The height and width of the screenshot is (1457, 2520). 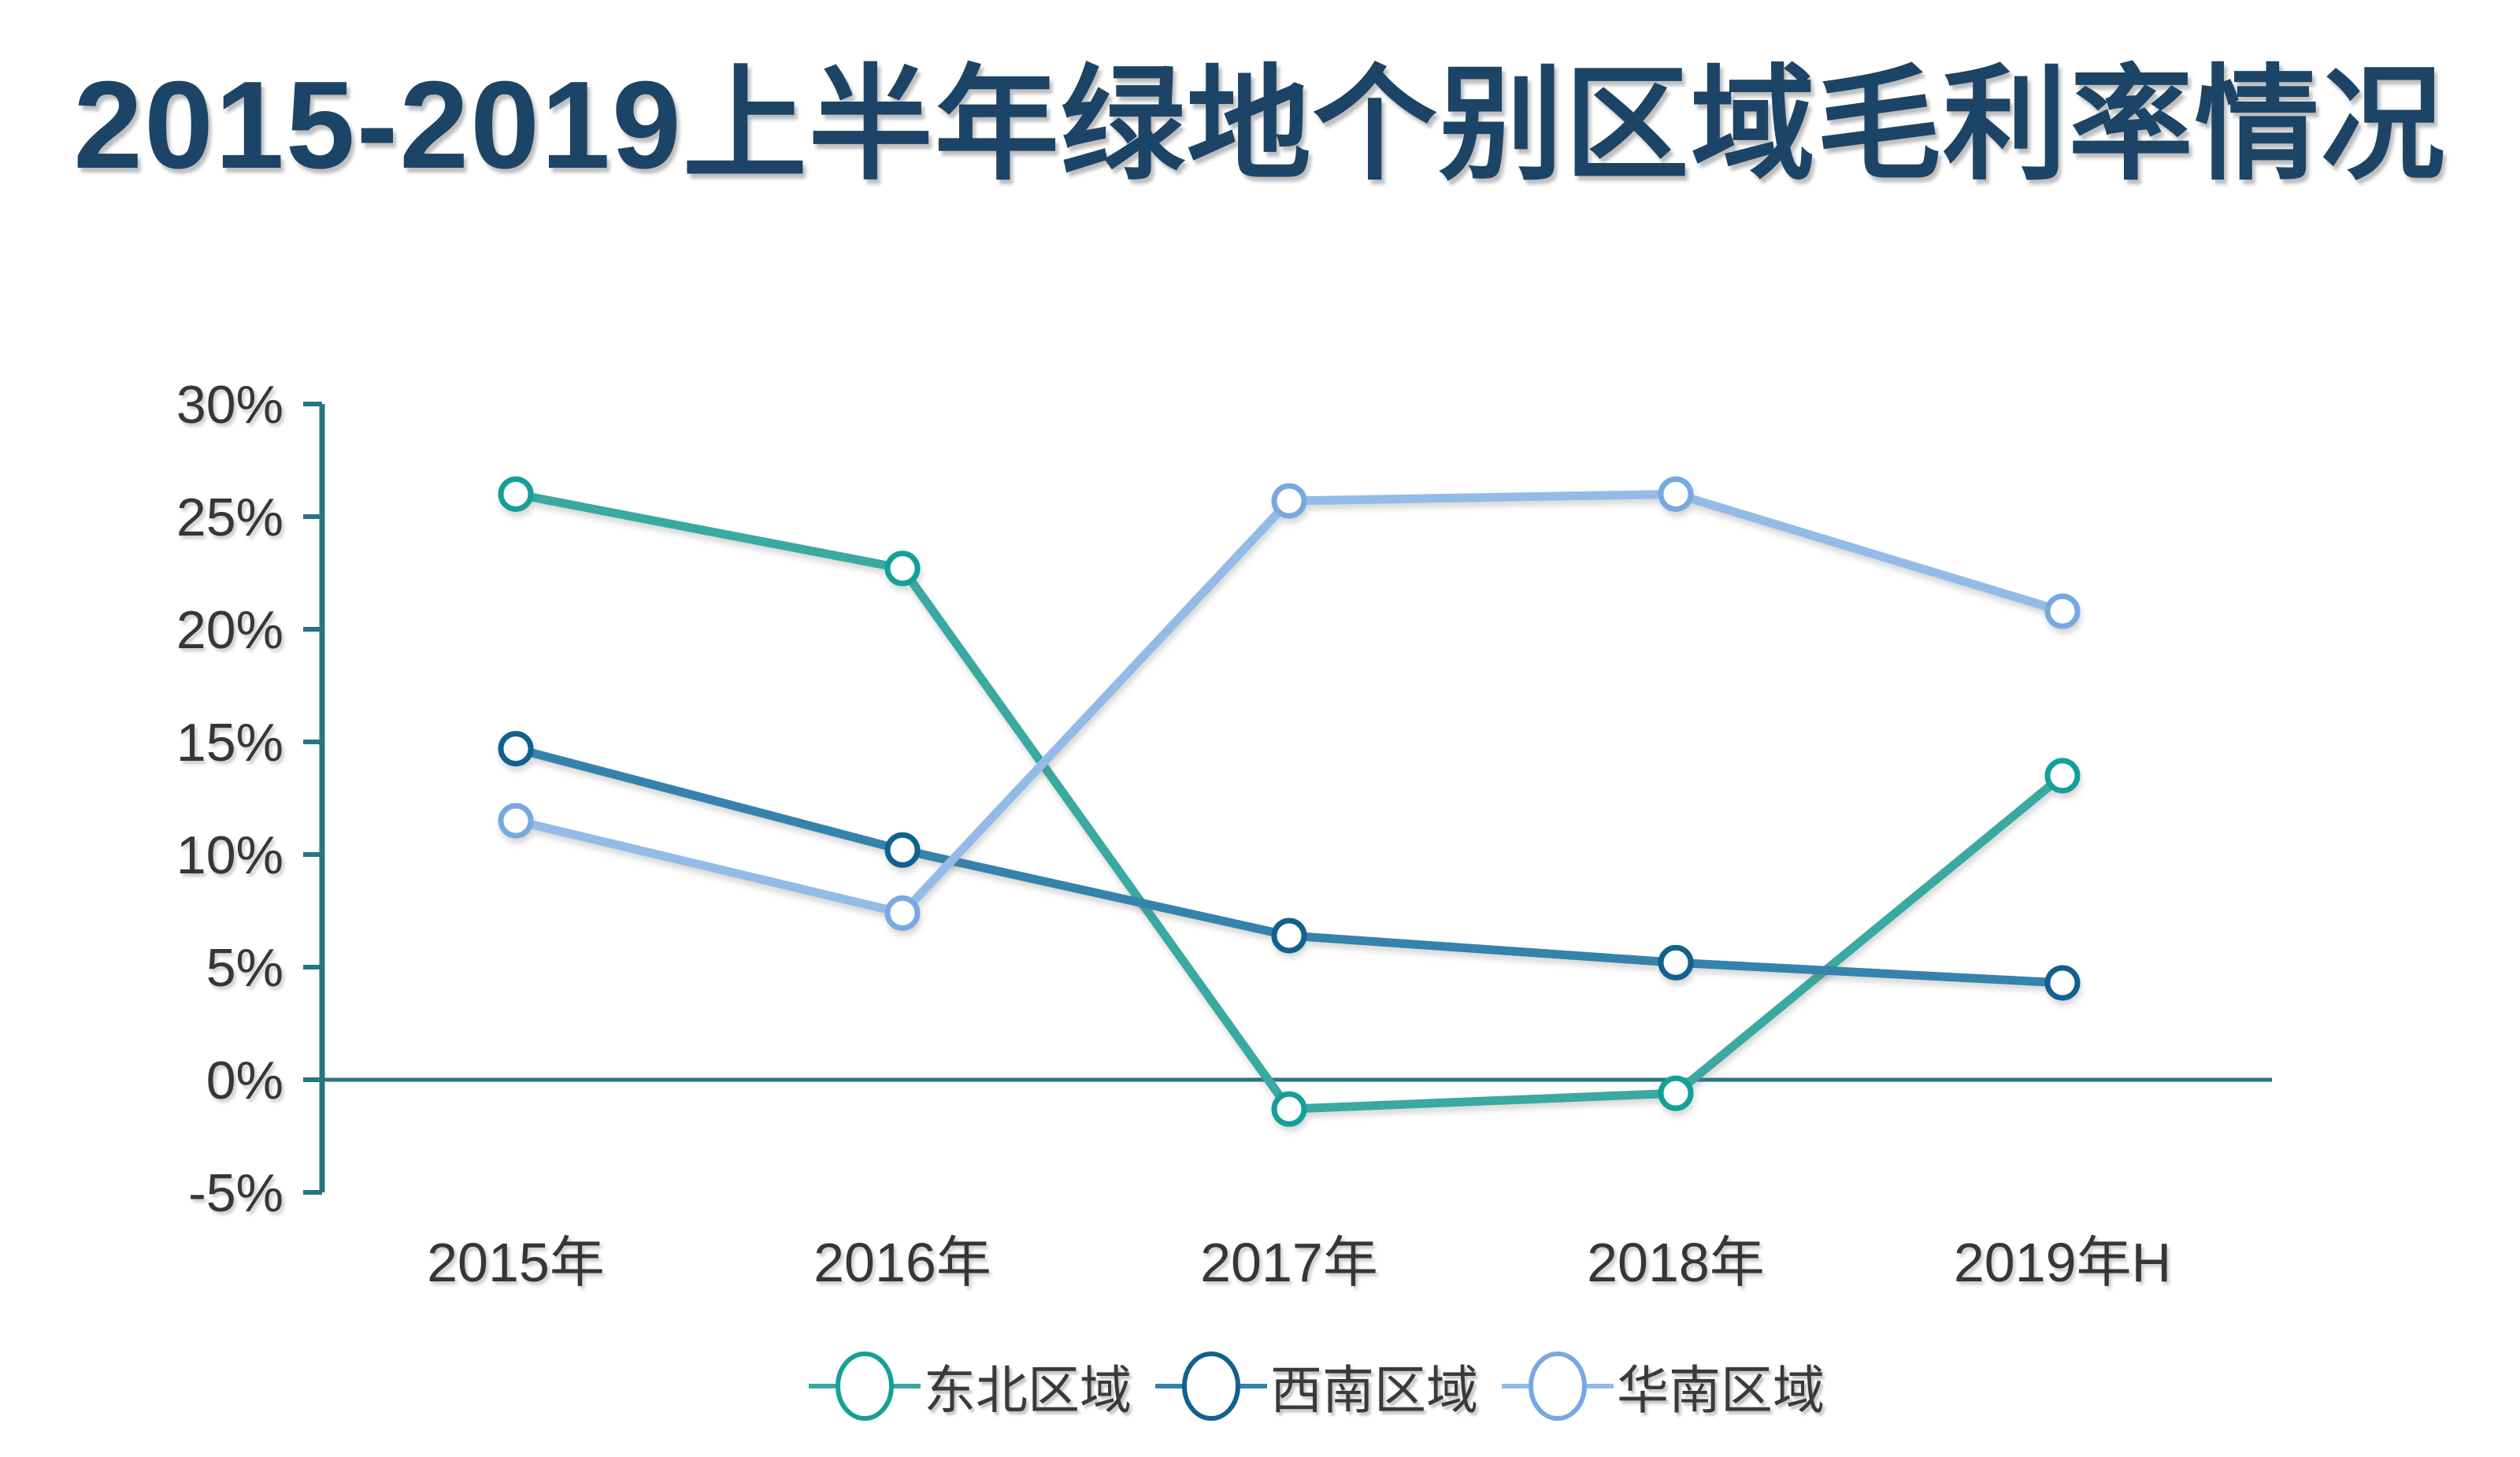 I want to click on data-point-northeast-2017年, so click(x=1289, y=1109).